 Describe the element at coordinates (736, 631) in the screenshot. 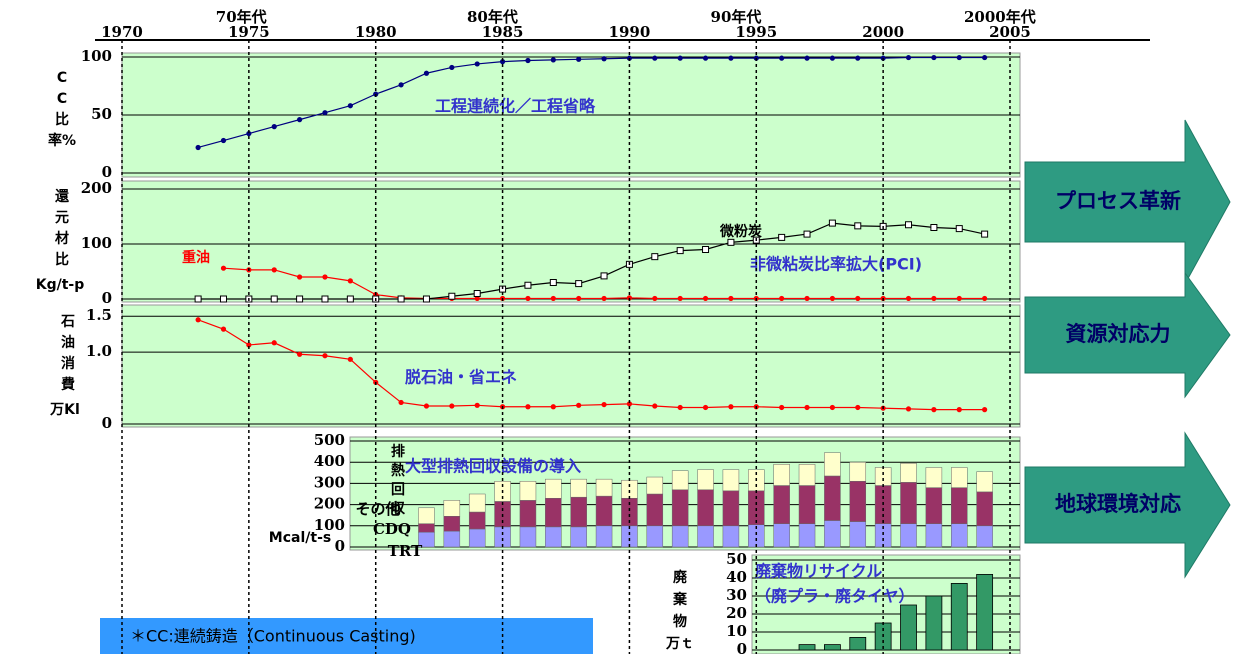

I see `y-tick-label: 10` at that location.